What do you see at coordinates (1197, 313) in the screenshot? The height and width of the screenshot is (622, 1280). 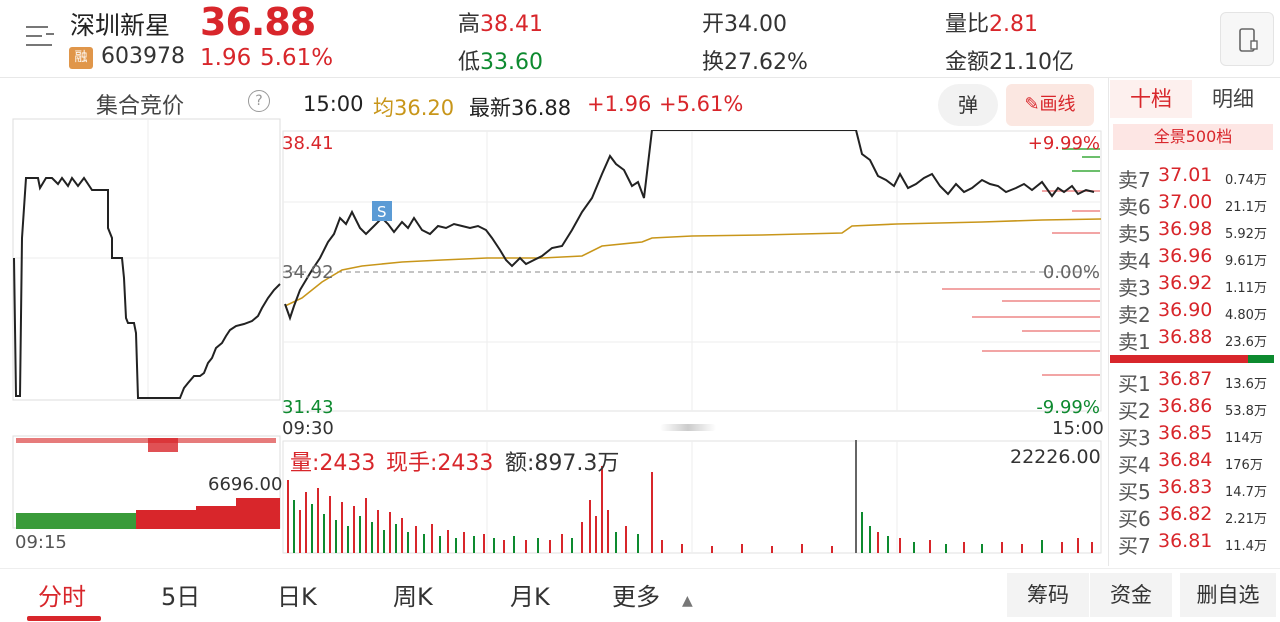 I see `ask-row: 卖2 36.90 4.80万` at bounding box center [1197, 313].